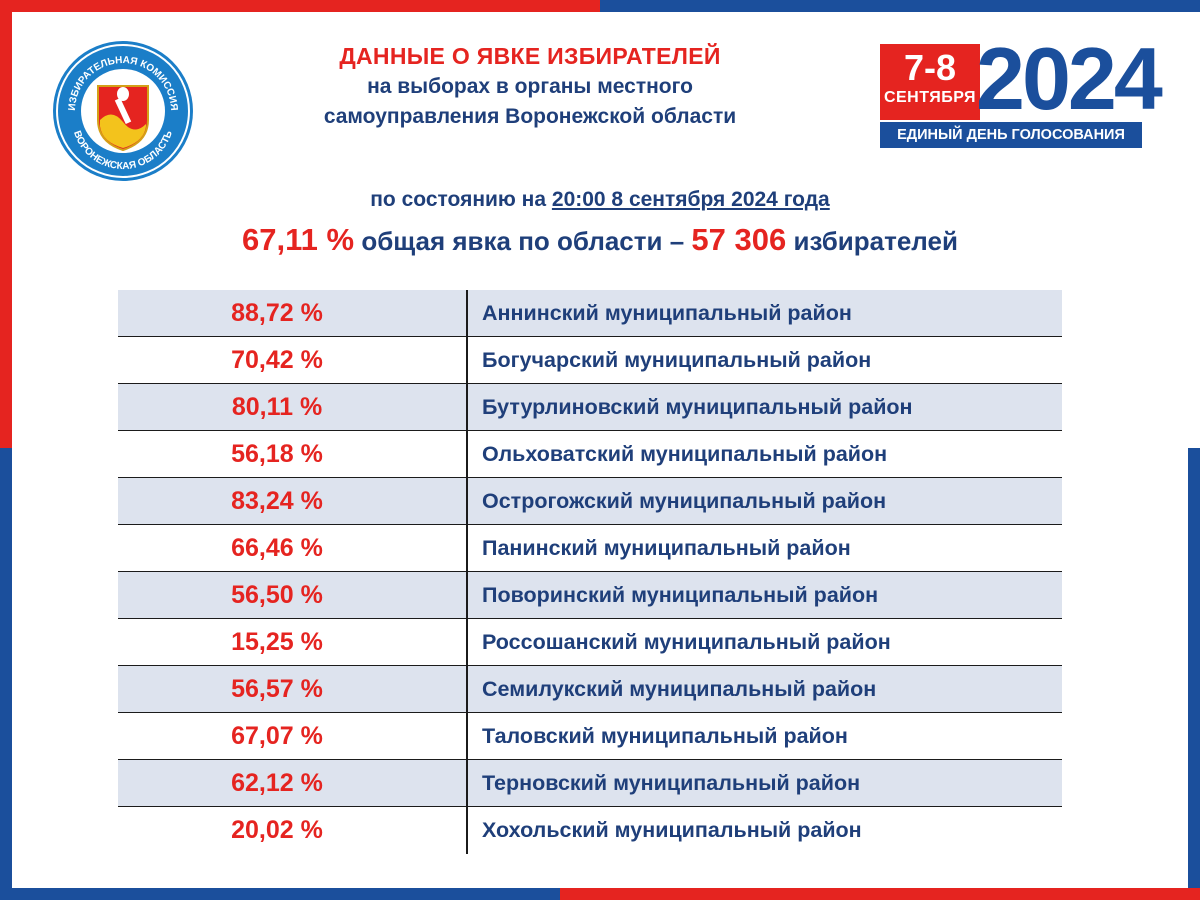 The height and width of the screenshot is (900, 1200). What do you see at coordinates (685, 453) in the screenshot?
I see `district-name: Ольховатский муниципальный район` at bounding box center [685, 453].